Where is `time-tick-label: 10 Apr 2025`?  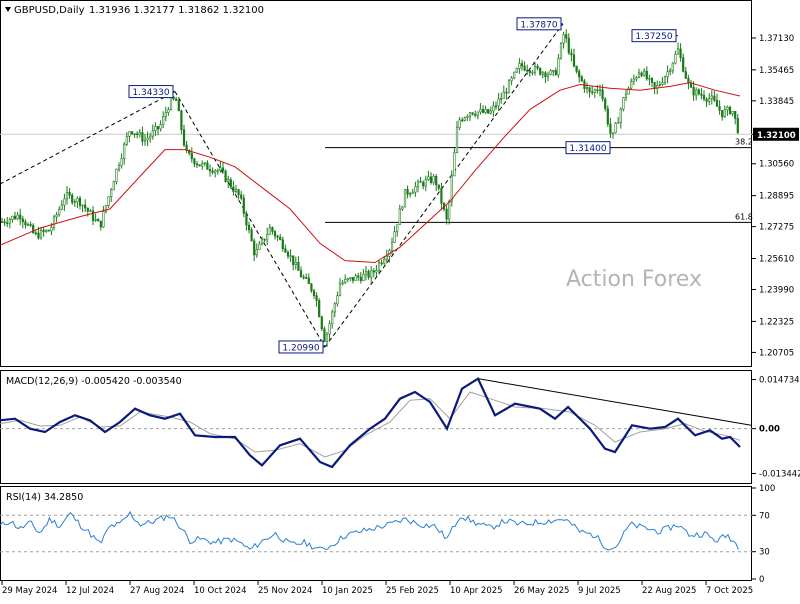 time-tick-label: 10 Apr 2025 is located at coordinates (476, 591).